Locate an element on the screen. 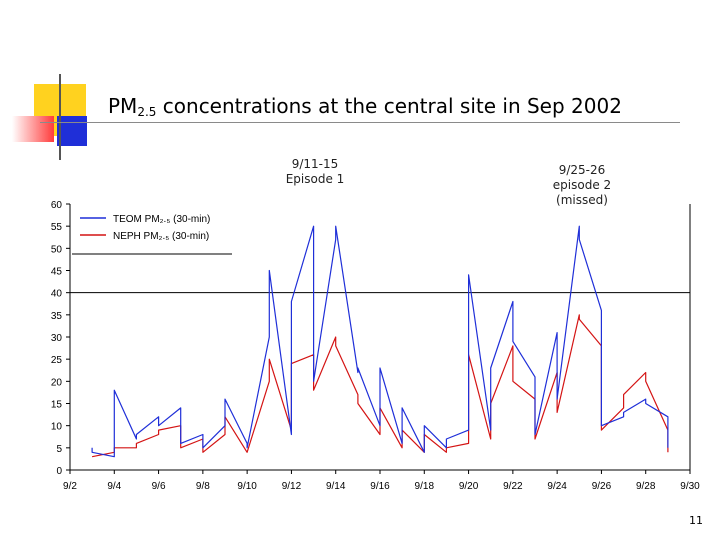 The image size is (720, 540). y-tick-label: 30 is located at coordinates (57, 338).